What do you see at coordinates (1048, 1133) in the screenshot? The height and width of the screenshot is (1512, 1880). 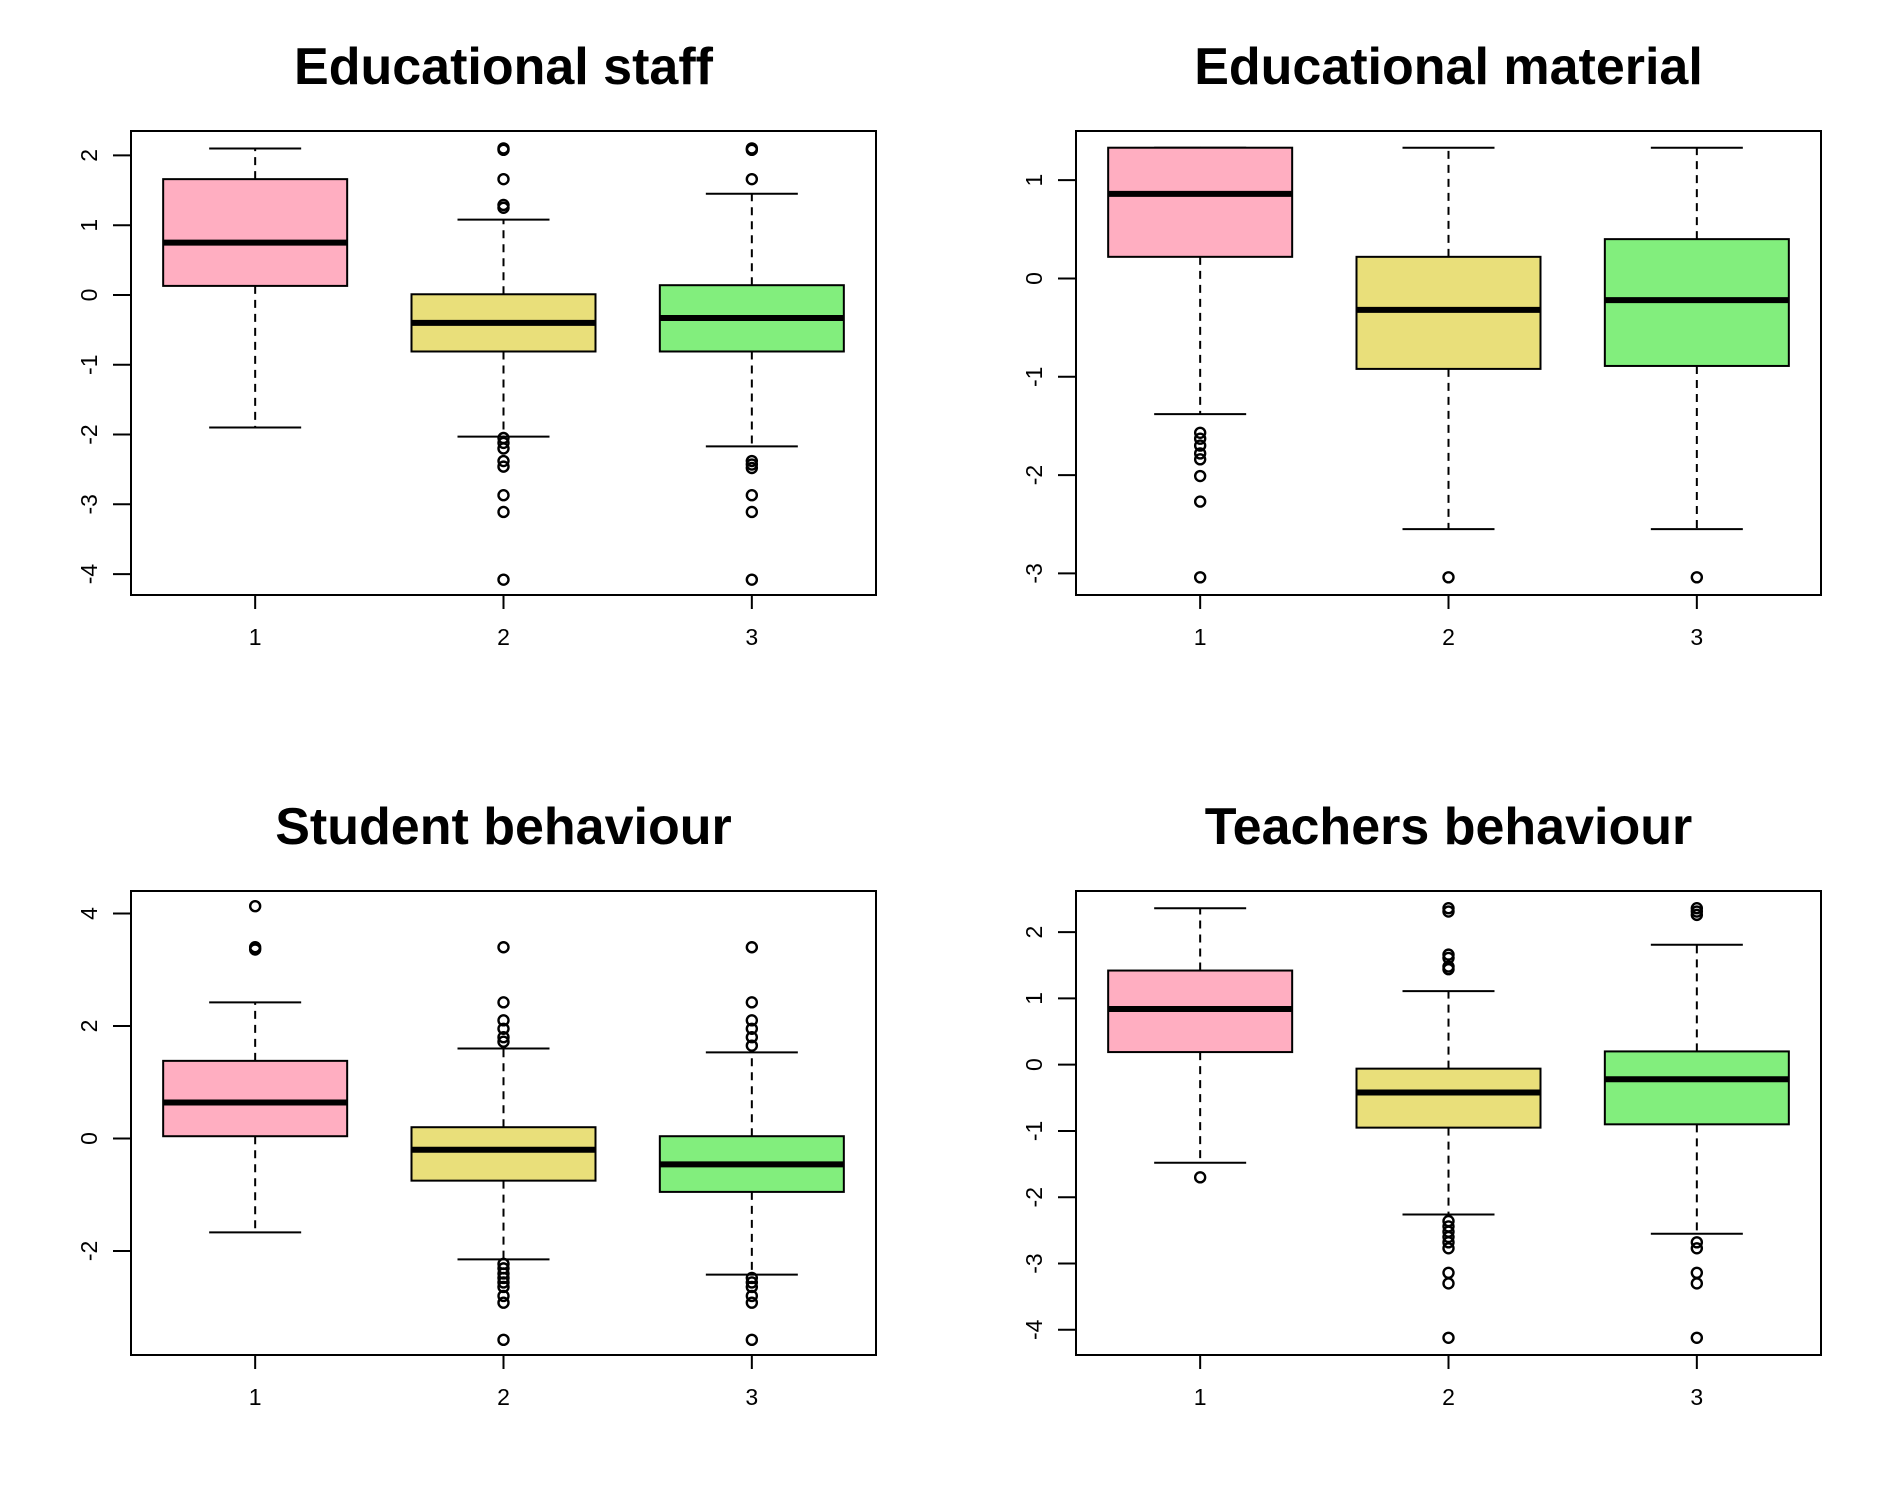 I see `y-axis: 2 1 0 -1 -2 -3 -4` at bounding box center [1048, 1133].